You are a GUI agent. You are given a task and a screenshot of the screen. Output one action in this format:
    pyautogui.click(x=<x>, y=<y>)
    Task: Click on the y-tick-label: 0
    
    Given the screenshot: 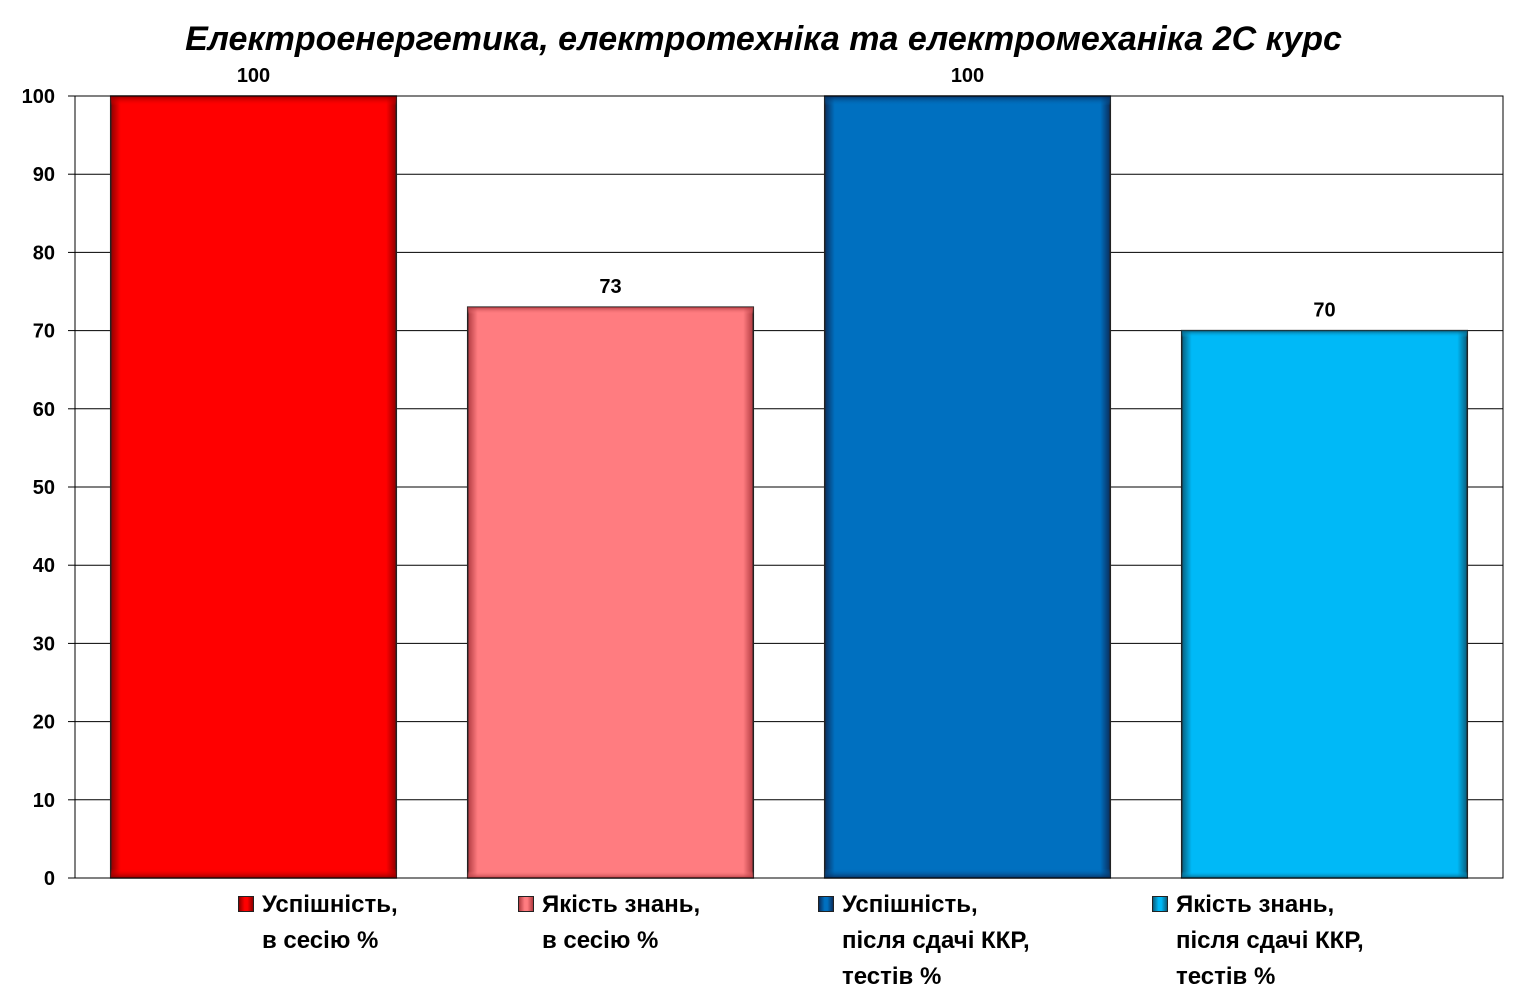 What is the action you would take?
    pyautogui.click(x=49, y=879)
    